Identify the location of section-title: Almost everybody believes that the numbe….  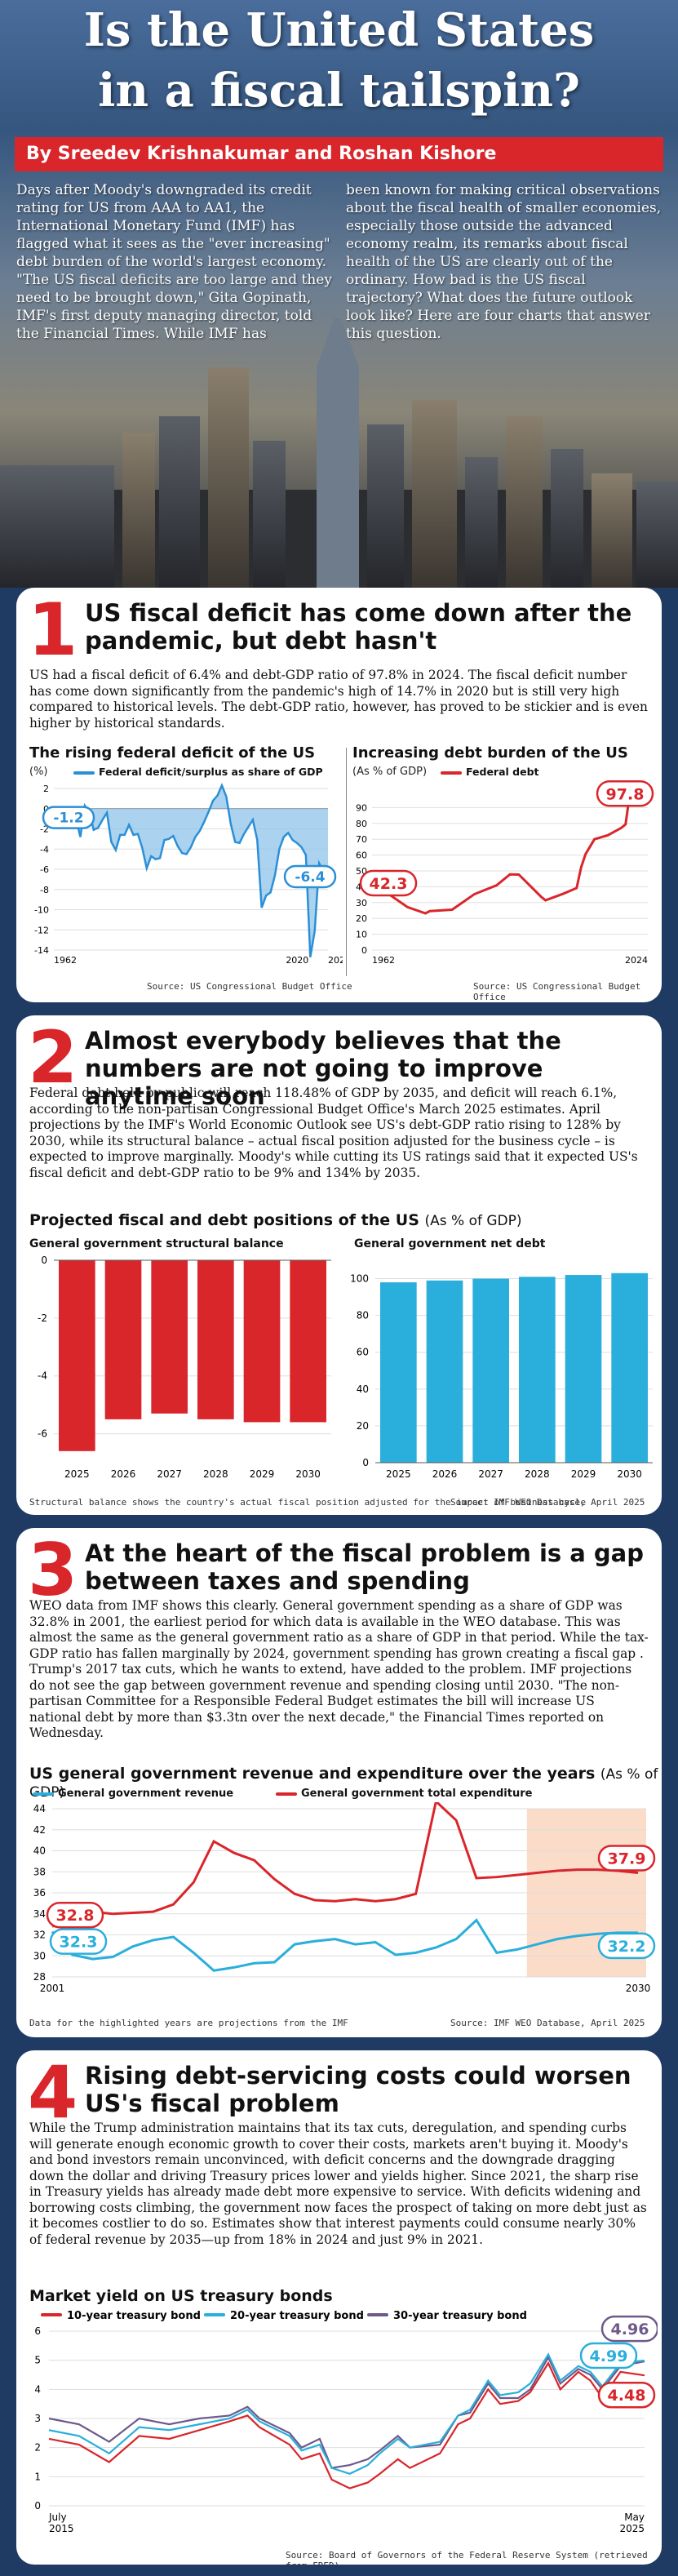
(323, 1068).